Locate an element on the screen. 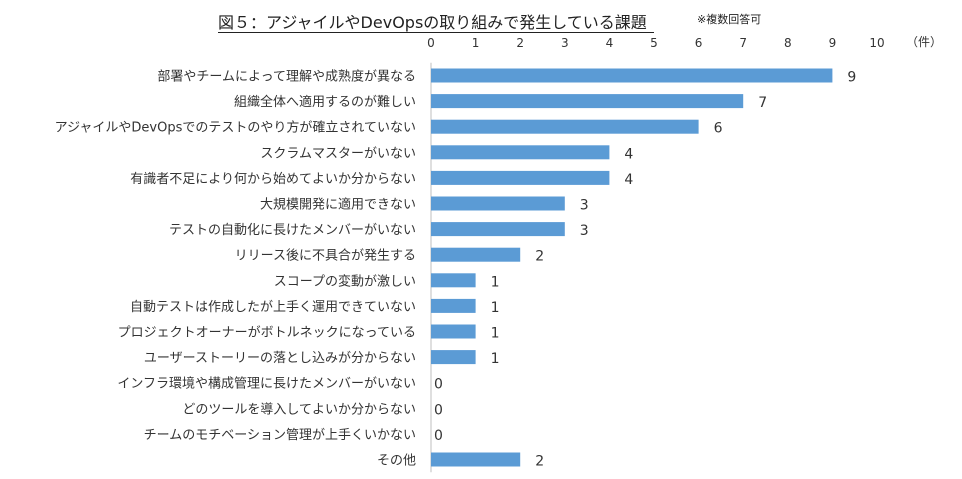  chart-title: 図５：アジャイルやDevOpsの取り組みで発生している課題 is located at coordinates (432, 22).